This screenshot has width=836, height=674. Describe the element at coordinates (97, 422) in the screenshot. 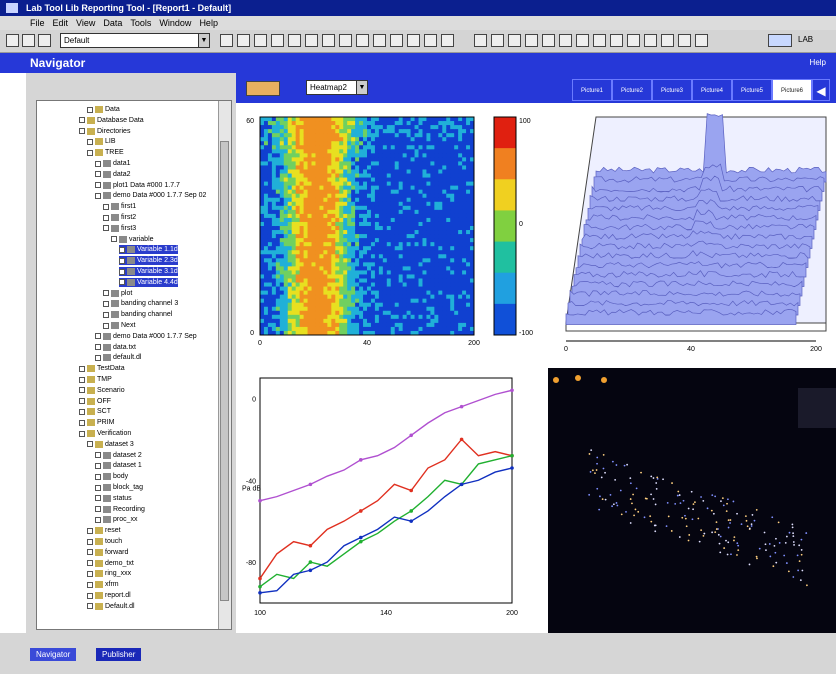

I see `tree-item: PRIM` at that location.